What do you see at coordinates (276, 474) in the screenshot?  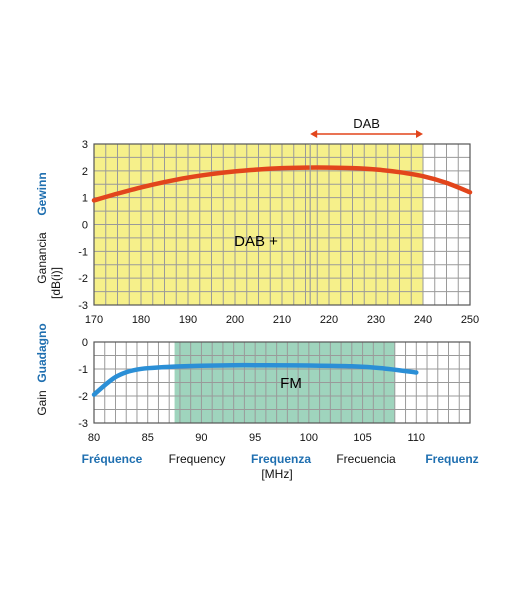 I see `xlabel-unit: [MHz]` at bounding box center [276, 474].